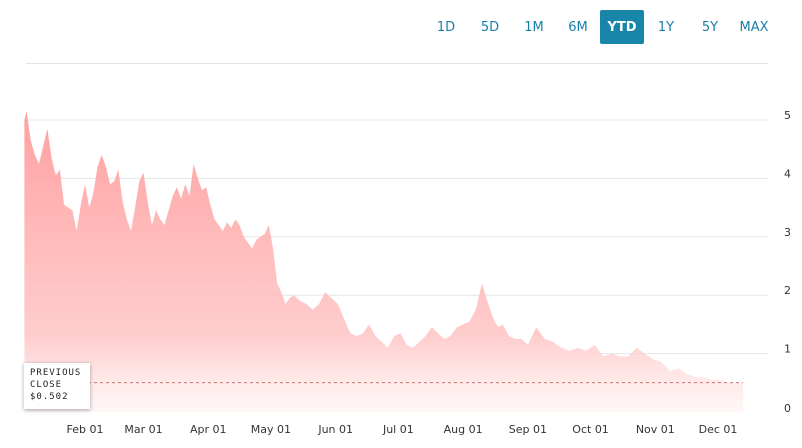 This screenshot has height=448, width=802. Describe the element at coordinates (787, 232) in the screenshot. I see `y-tick-label-3: 3` at that location.